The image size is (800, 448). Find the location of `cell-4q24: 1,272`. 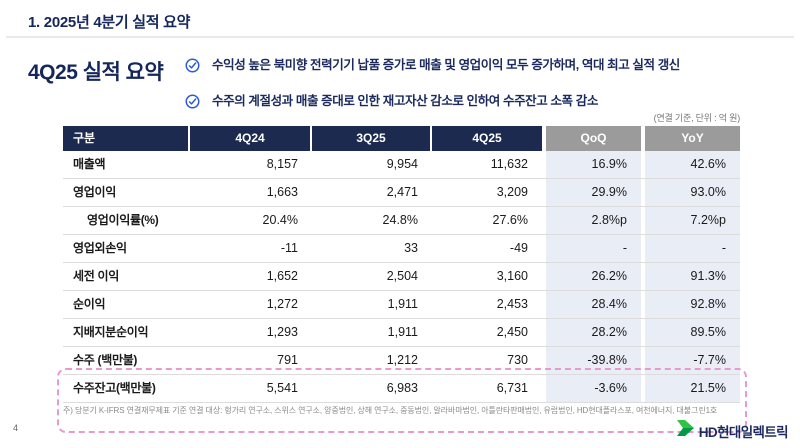

cell-4q24: 1,272 is located at coordinates (251, 304).